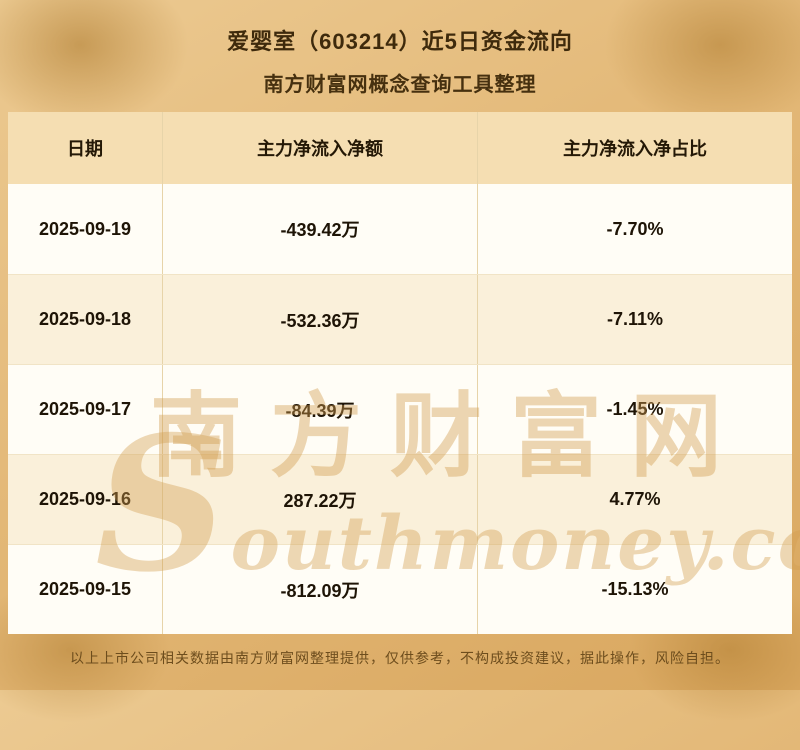 The image size is (800, 750). What do you see at coordinates (635, 228) in the screenshot?
I see `net-ratio-cell: -7.70%` at bounding box center [635, 228].